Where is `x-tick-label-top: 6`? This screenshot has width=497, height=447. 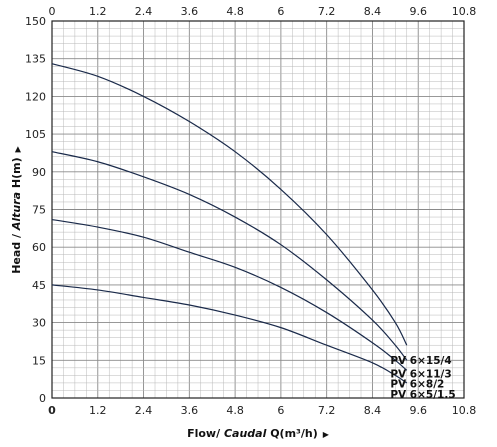
x-tick-label-top: 6 is located at coordinates (280, 11).